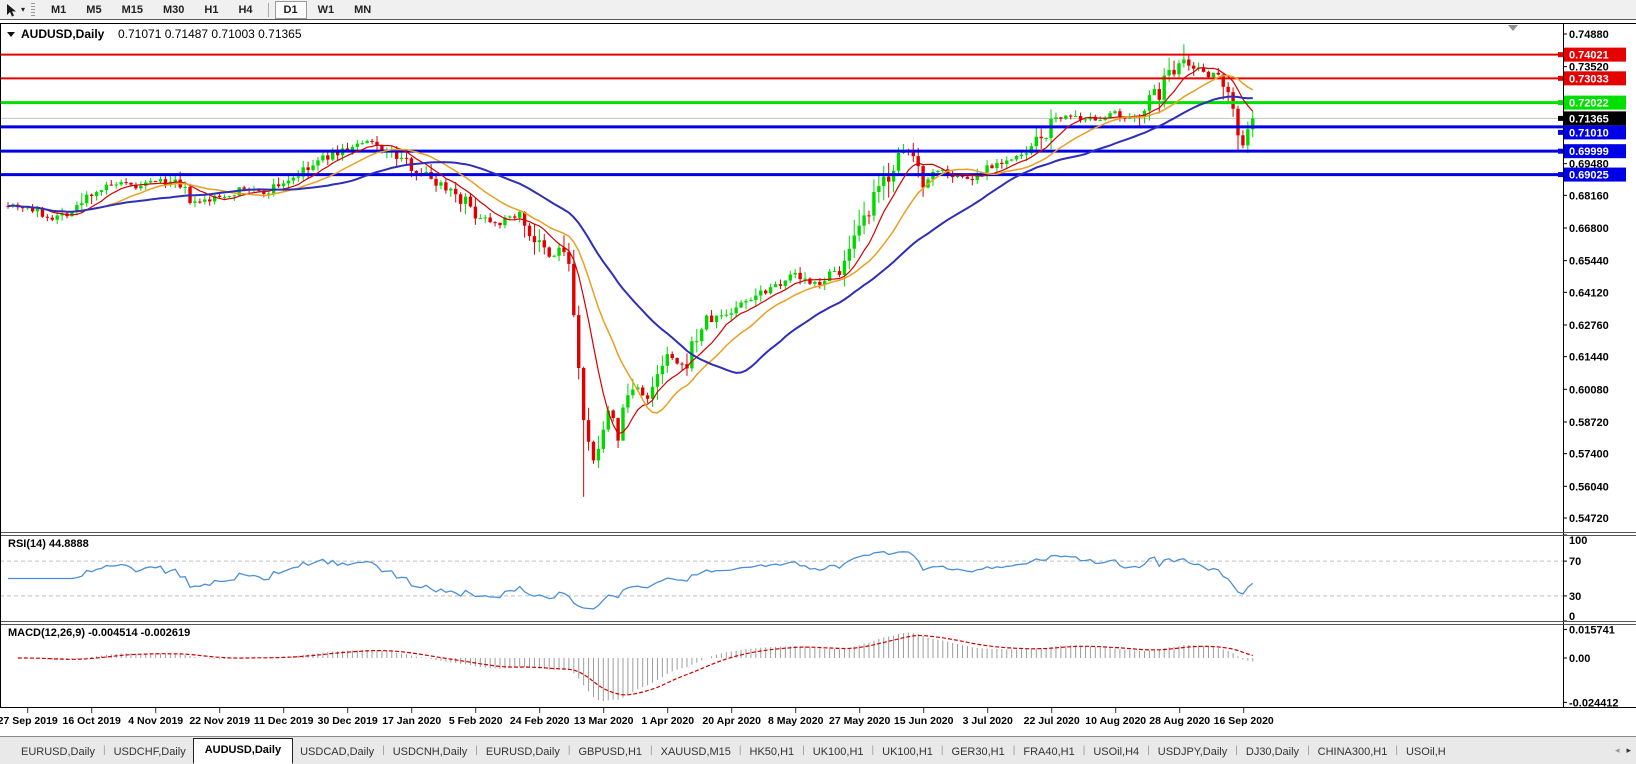 The height and width of the screenshot is (764, 1636). I want to click on chart-tab-hk50-h1: HK50,H1, so click(772, 752).